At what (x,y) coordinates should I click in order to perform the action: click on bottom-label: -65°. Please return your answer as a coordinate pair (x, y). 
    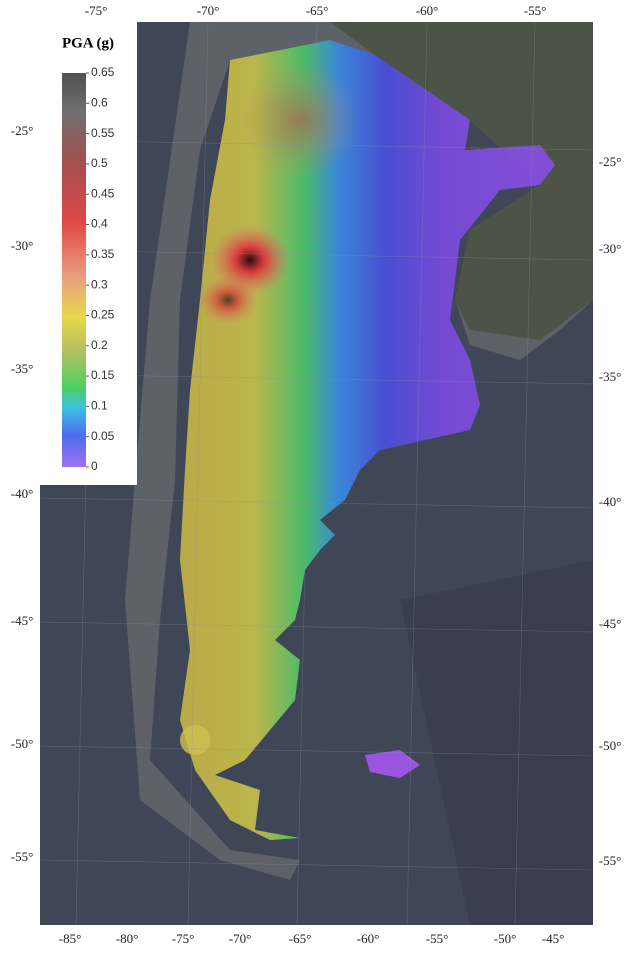
    Looking at the image, I should click on (300, 938).